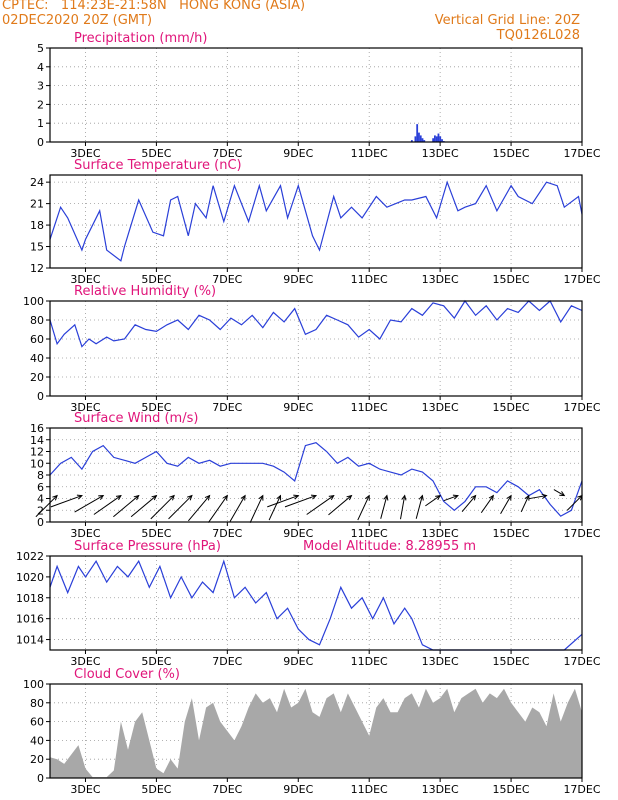 The width and height of the screenshot is (618, 800). Describe the element at coordinates (77, 20) in the screenshot. I see `header-datetime: 02DEC2020 20Z (GMT)` at that location.